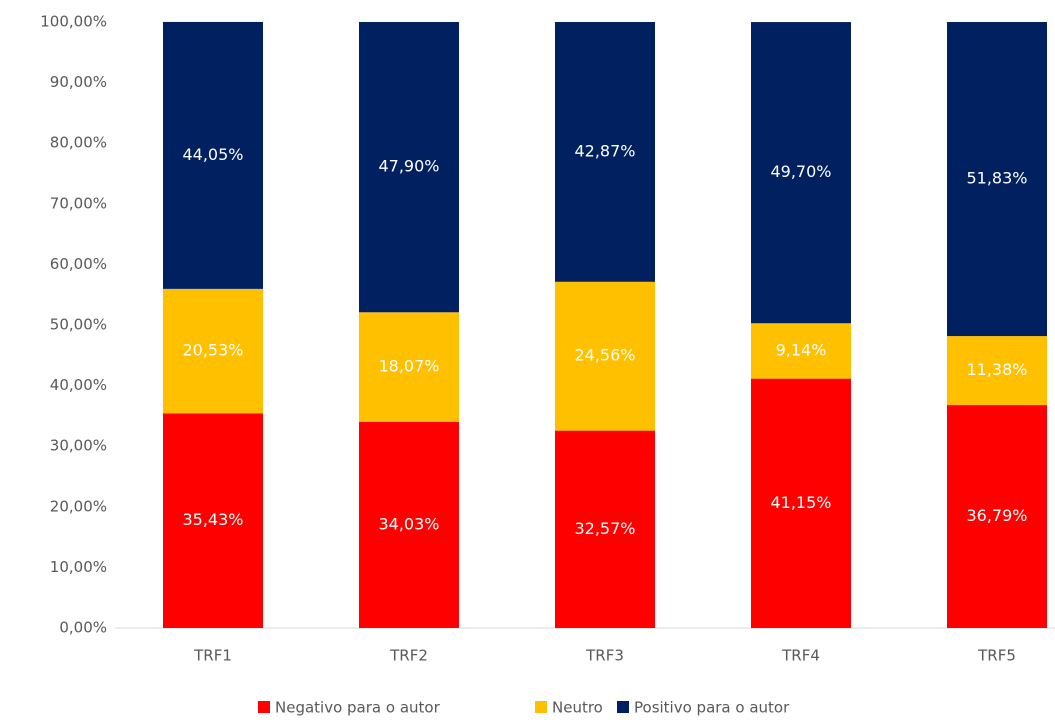 The height and width of the screenshot is (720, 1055). Describe the element at coordinates (712, 708) in the screenshot. I see `legend-label: Positivo para o autor` at that location.